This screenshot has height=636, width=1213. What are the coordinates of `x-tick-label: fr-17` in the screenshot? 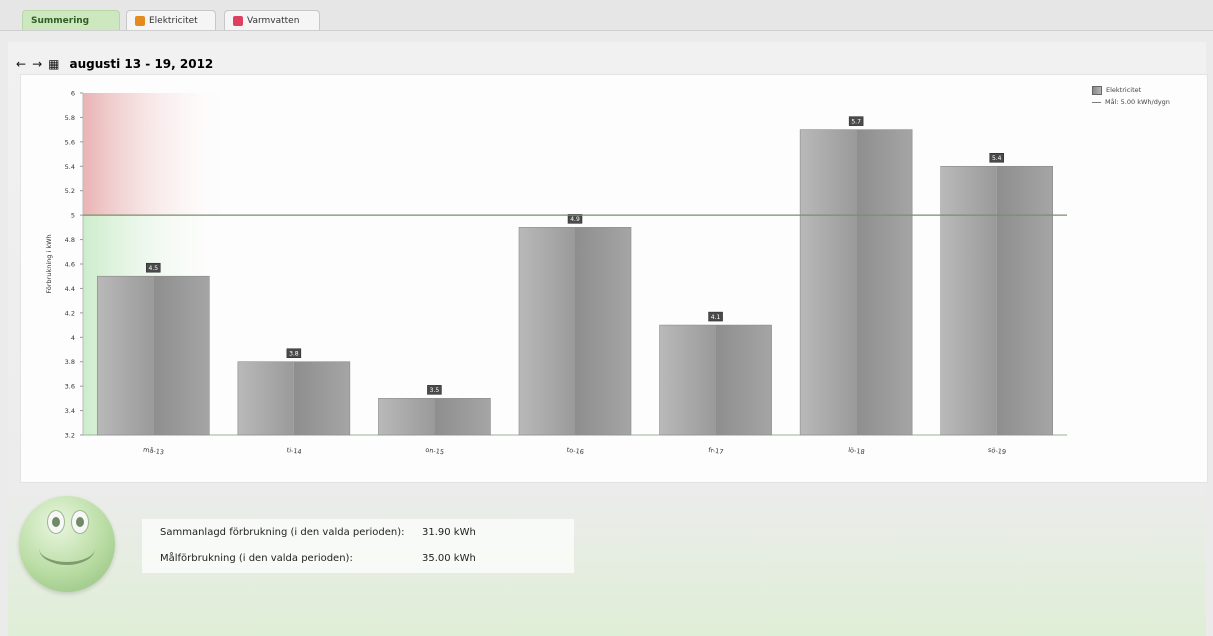 It's located at (716, 451).